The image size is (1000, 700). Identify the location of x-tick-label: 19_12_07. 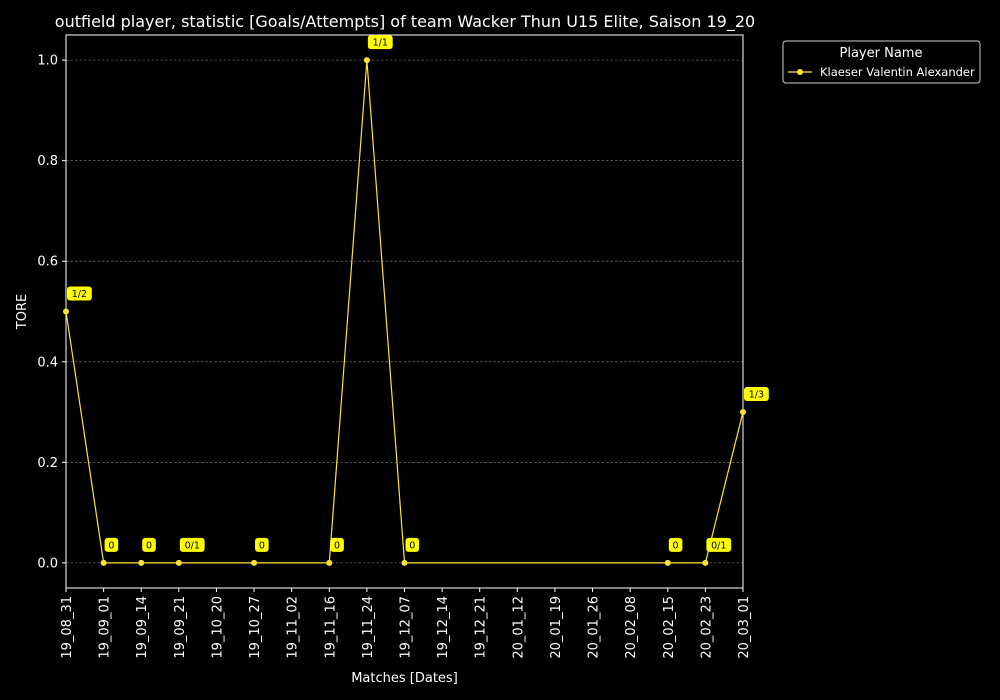
(406, 627).